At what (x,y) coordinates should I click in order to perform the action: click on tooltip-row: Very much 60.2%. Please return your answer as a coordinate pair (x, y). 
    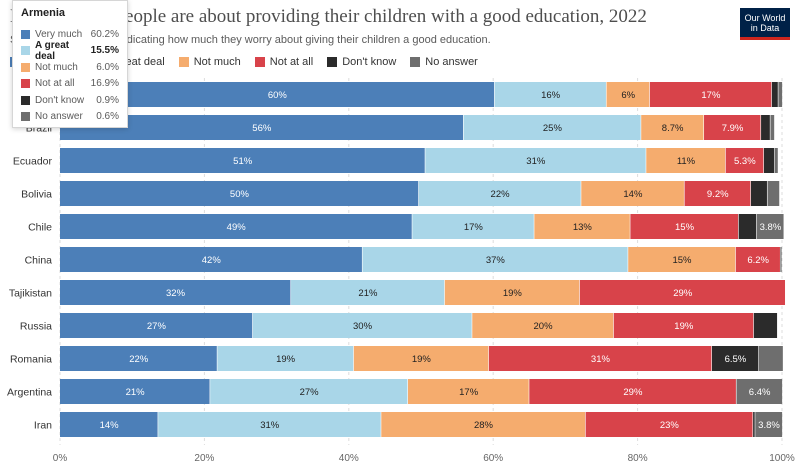
    Looking at the image, I should click on (70, 34).